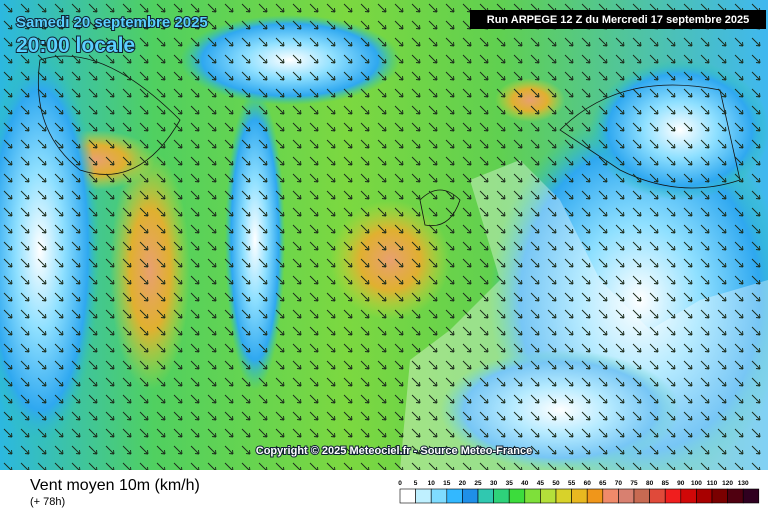  Describe the element at coordinates (525, 483) in the screenshot. I see `legend-tick-label: 40` at that location.